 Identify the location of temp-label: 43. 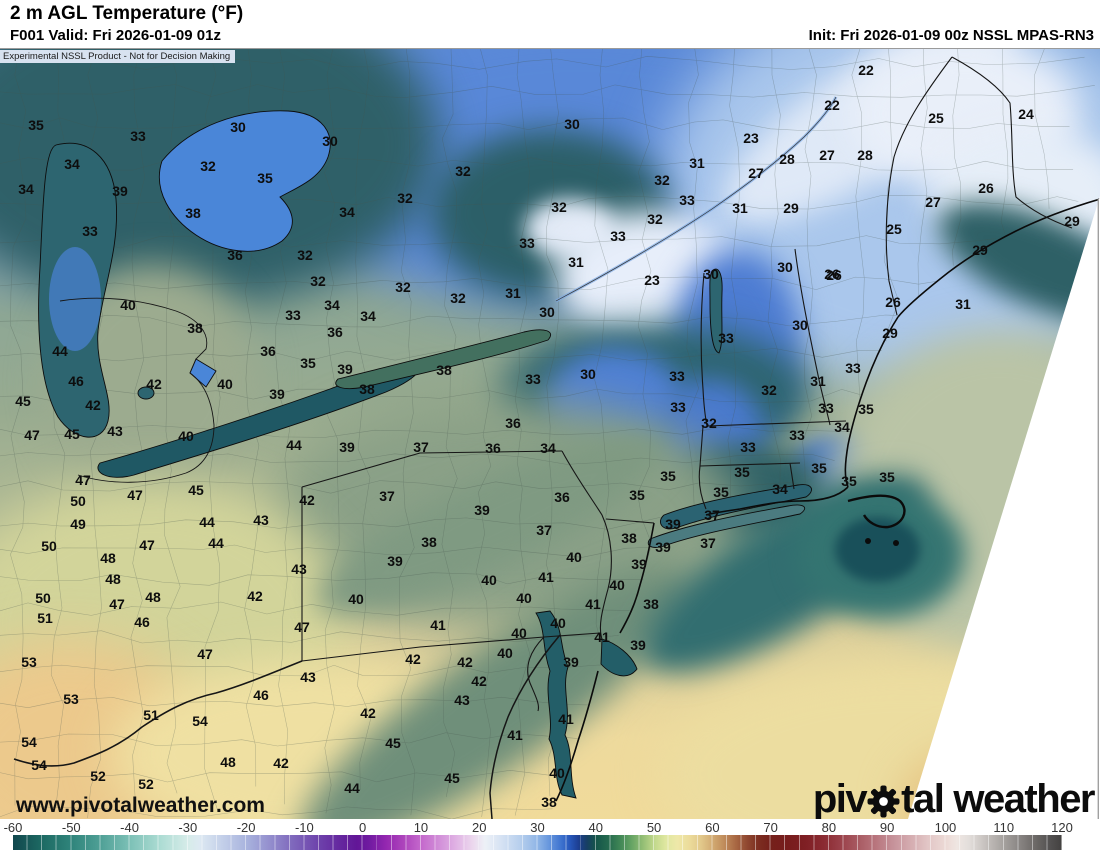
(299, 569).